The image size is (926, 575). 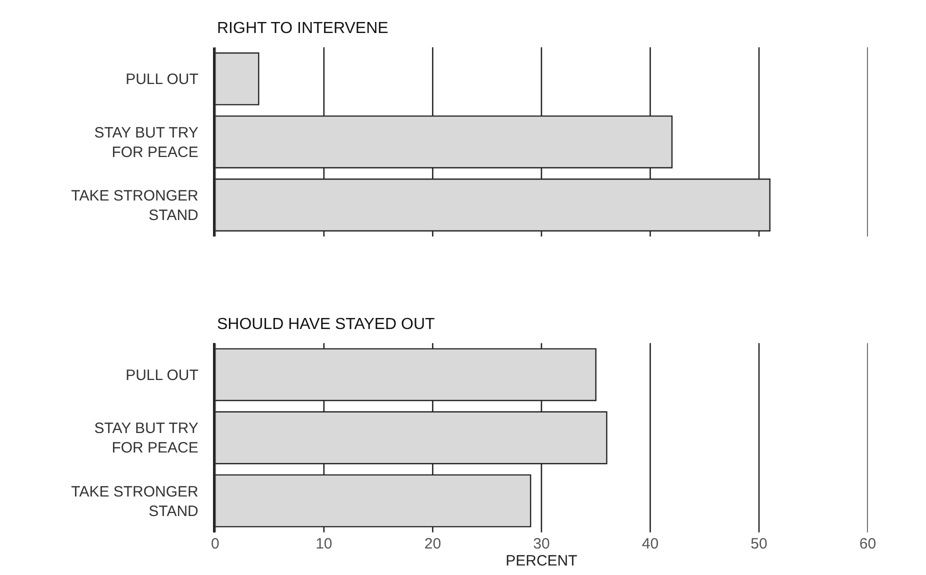 I want to click on chart-title: SHOULD HAVE STAYED OUT, so click(x=326, y=324).